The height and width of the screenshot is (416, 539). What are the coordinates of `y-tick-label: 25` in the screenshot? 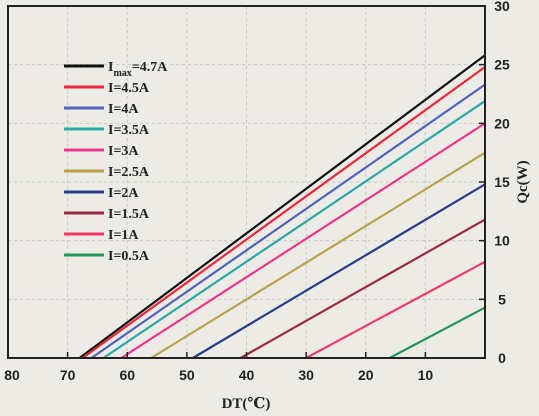 It's located at (502, 65).